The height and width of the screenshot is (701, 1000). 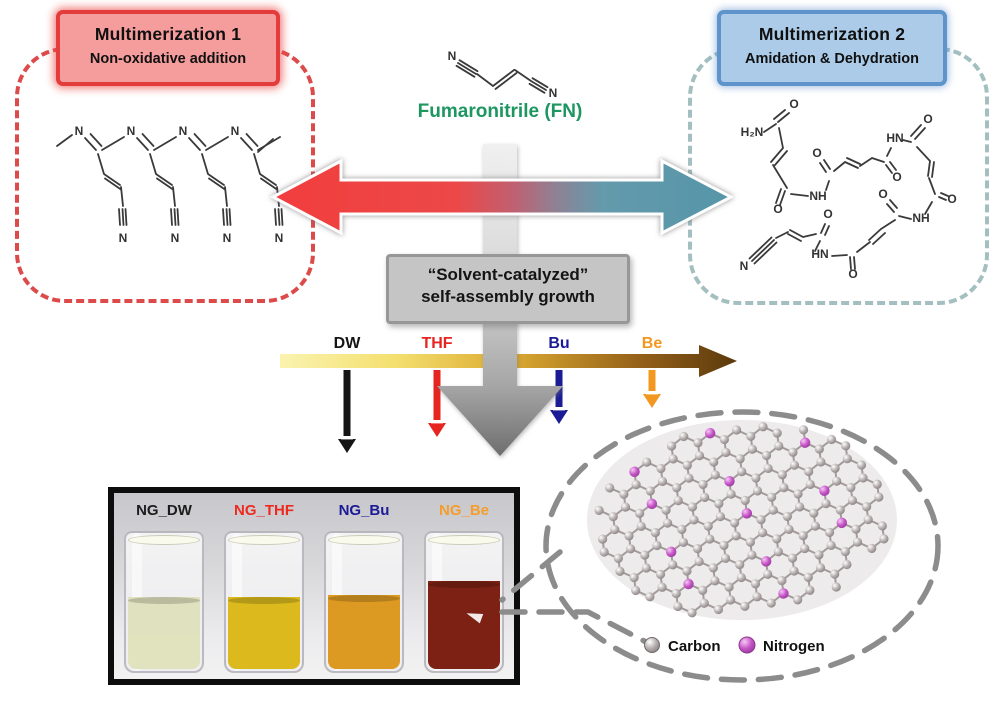 What do you see at coordinates (264, 602) in the screenshot?
I see `vial-ng-thf` at bounding box center [264, 602].